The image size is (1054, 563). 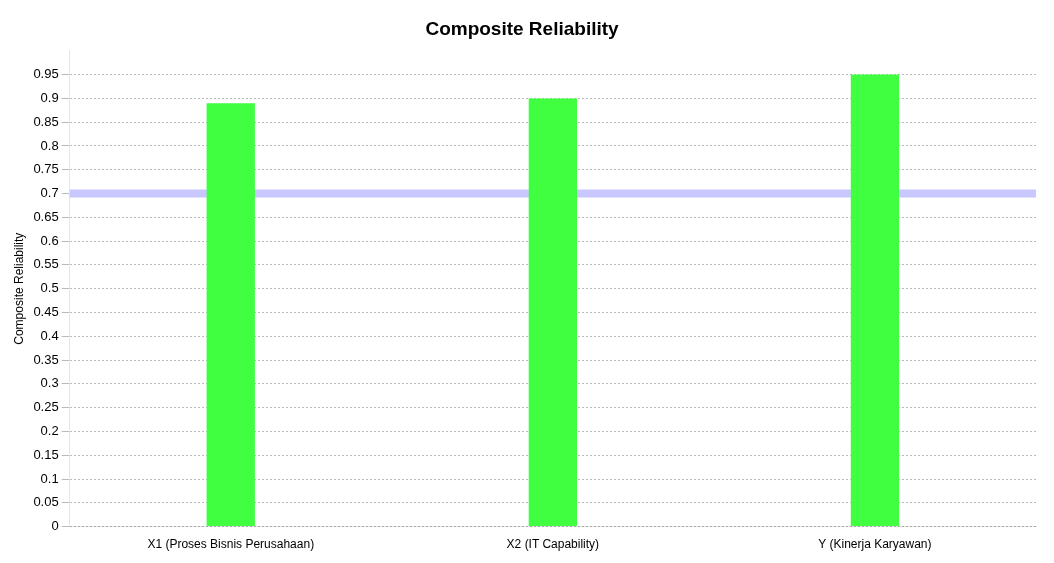 What do you see at coordinates (46, 264) in the screenshot?
I see `y-tick-label: 0.55` at bounding box center [46, 264].